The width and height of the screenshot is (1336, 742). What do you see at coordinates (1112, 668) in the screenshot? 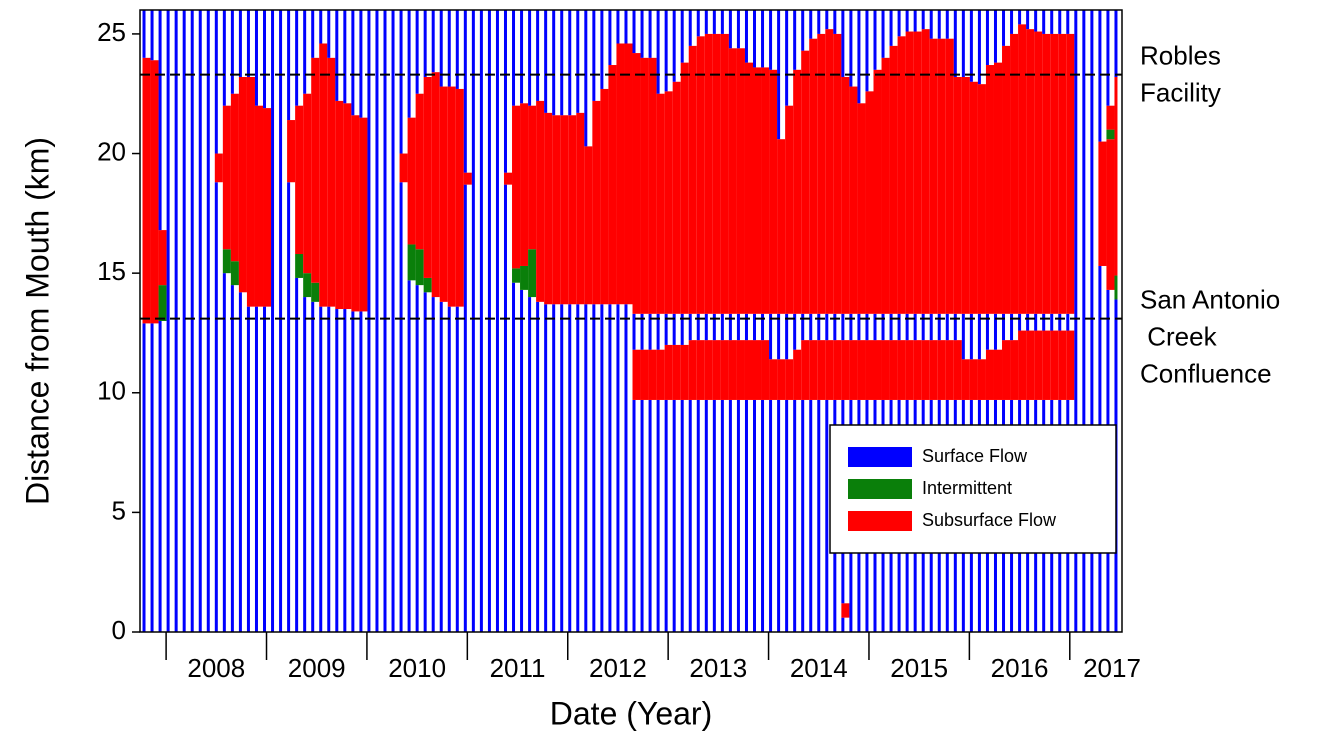
I see `year-label: 2017` at bounding box center [1112, 668].